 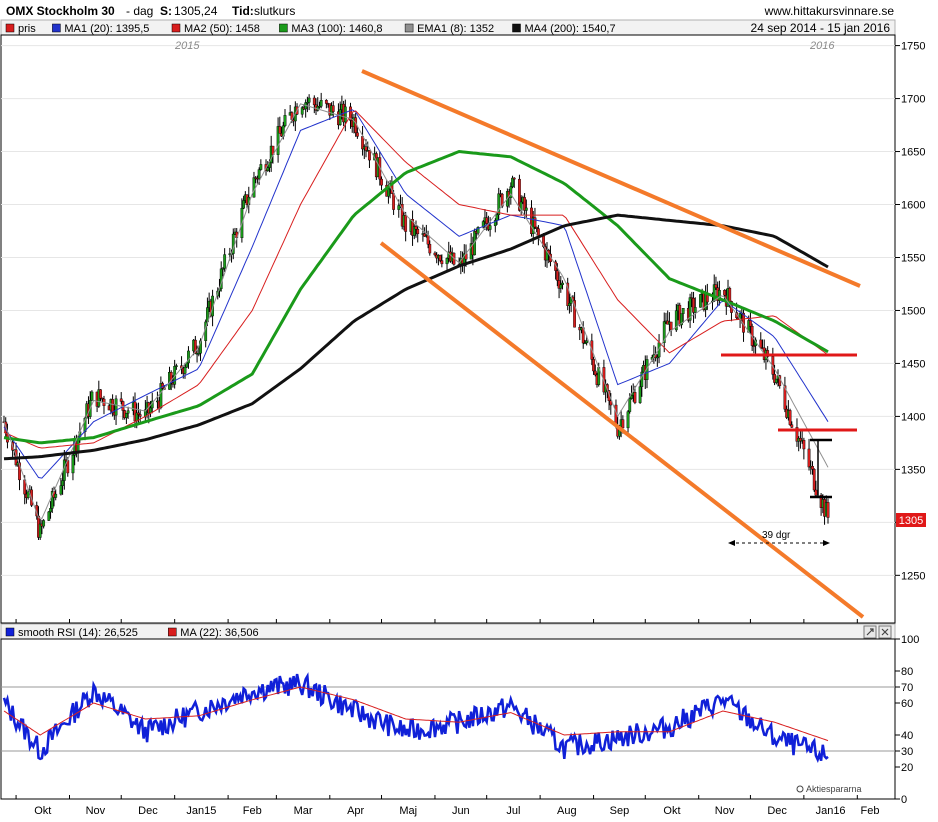 I want to click on legend-label: MA4 (200): 1540,7, so click(x=570, y=29).